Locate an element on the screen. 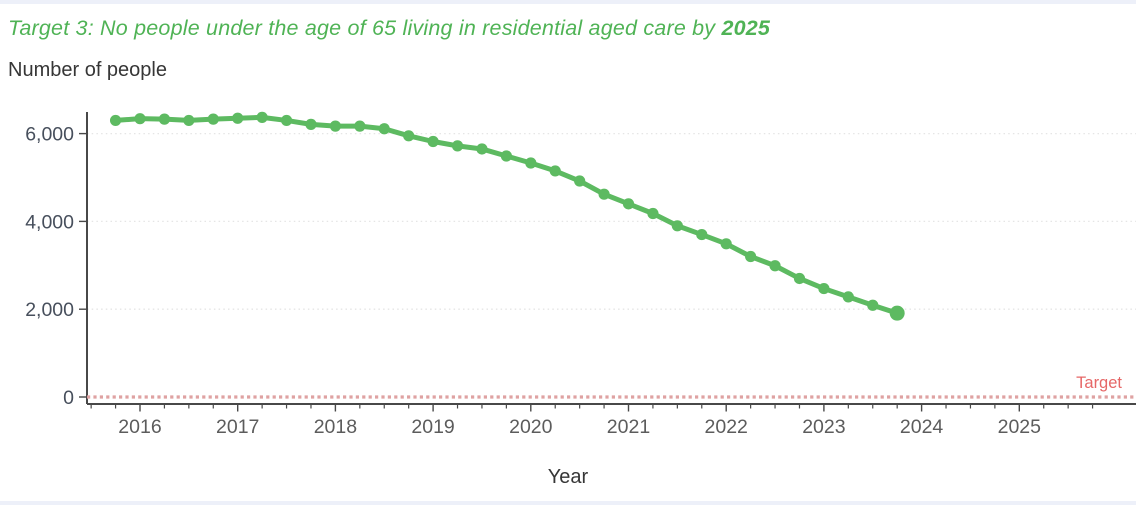 The image size is (1136, 505). y-tick-label: 6,000 is located at coordinates (49, 135).